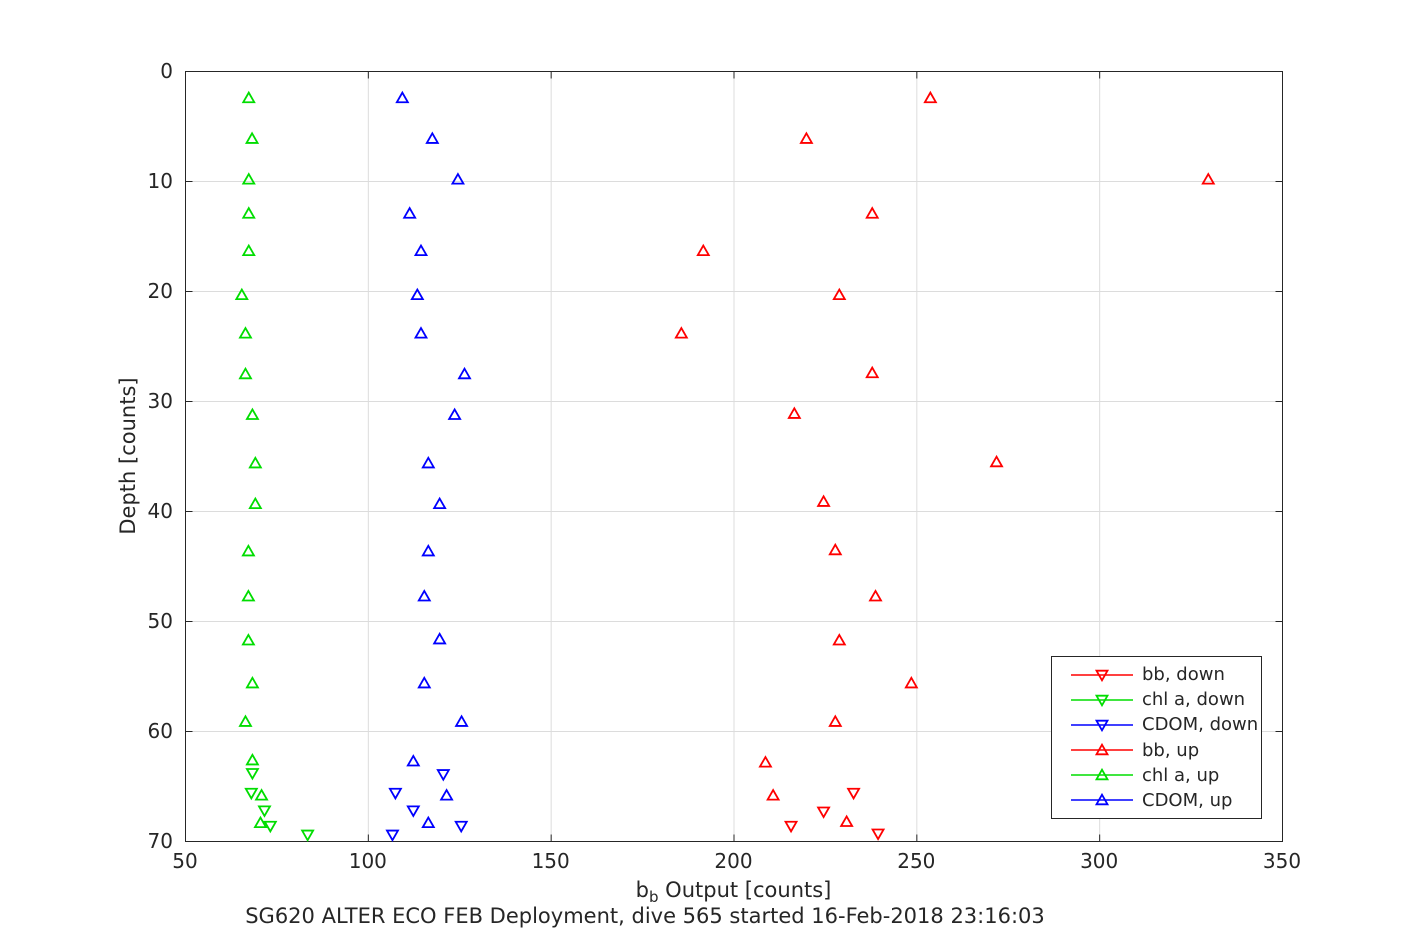 This screenshot has height=945, width=1417. What do you see at coordinates (1171, 750) in the screenshot?
I see `legend-label: bb, up` at bounding box center [1171, 750].